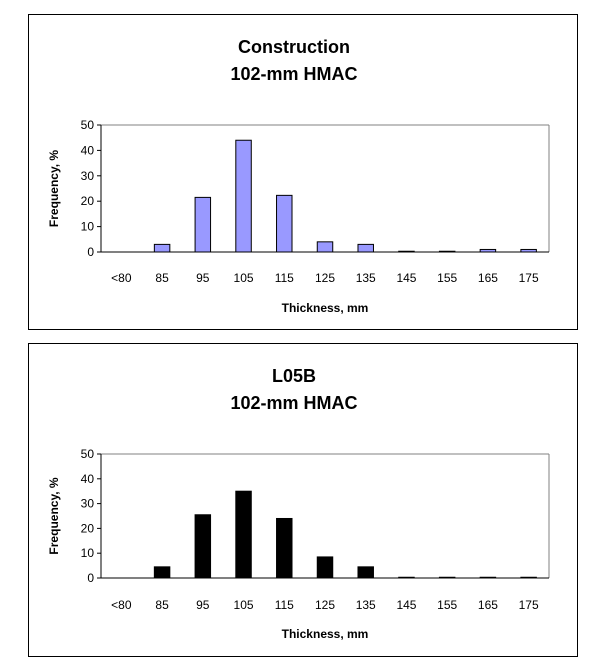  Describe the element at coordinates (294, 376) in the screenshot. I see `chart-title-line-1: L05B` at that location.